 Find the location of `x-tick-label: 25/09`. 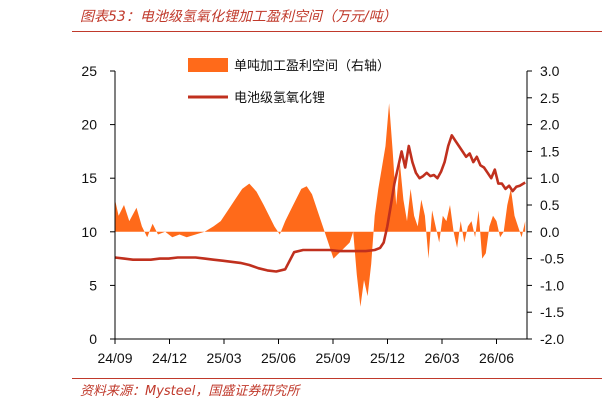

x-tick-label: 25/09 is located at coordinates (332, 358).